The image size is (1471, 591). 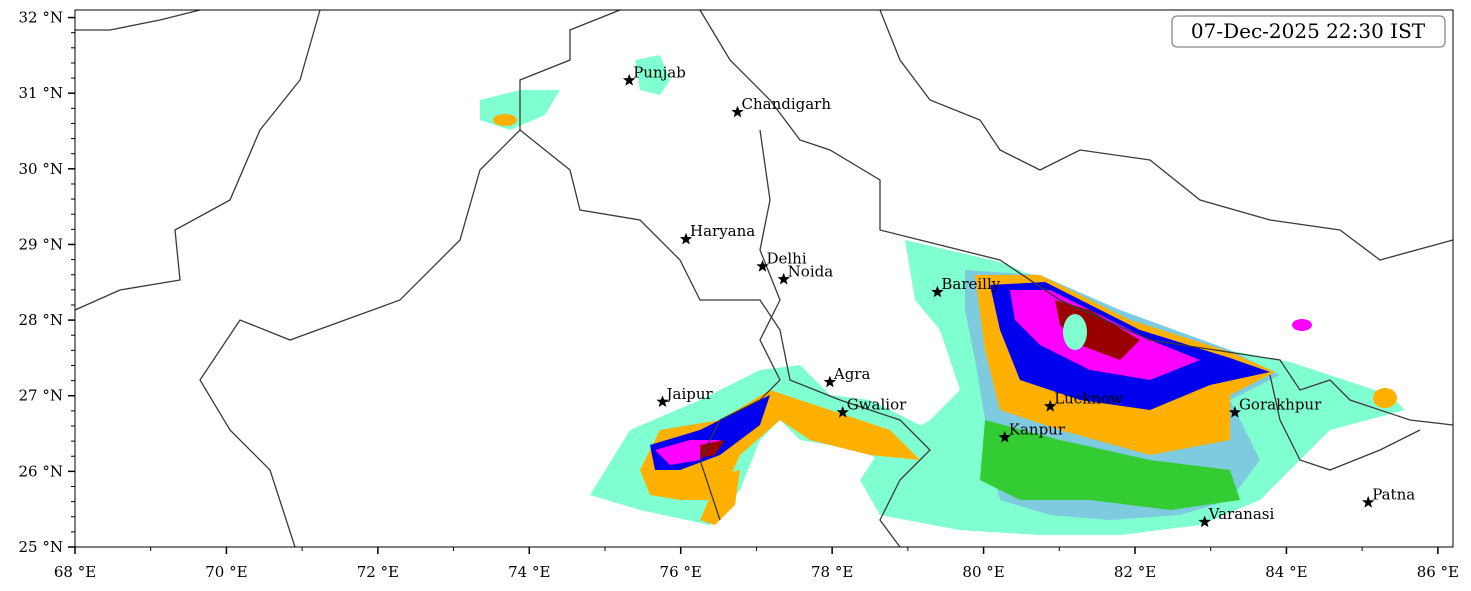 What do you see at coordinates (681, 572) in the screenshot?
I see `x-tick-label: 76 °E` at bounding box center [681, 572].